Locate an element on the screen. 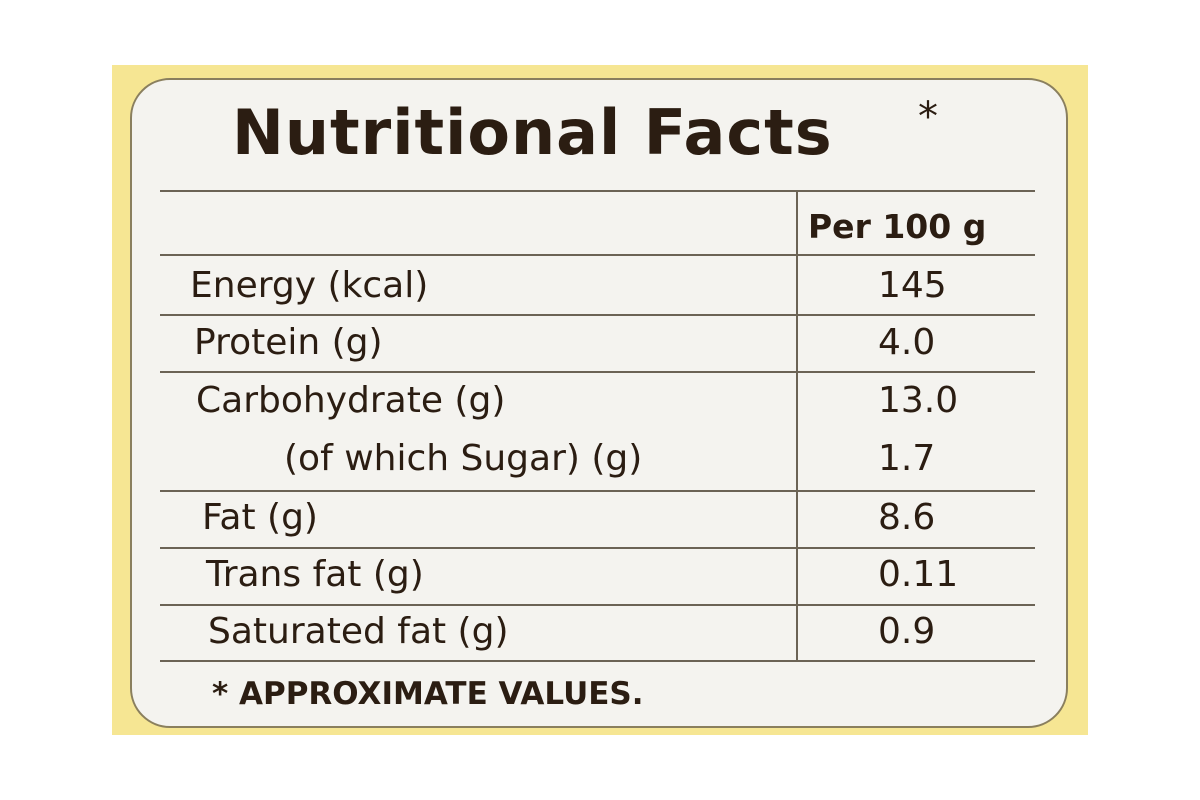  nutrient-value: 0.9 is located at coordinates (907, 631).